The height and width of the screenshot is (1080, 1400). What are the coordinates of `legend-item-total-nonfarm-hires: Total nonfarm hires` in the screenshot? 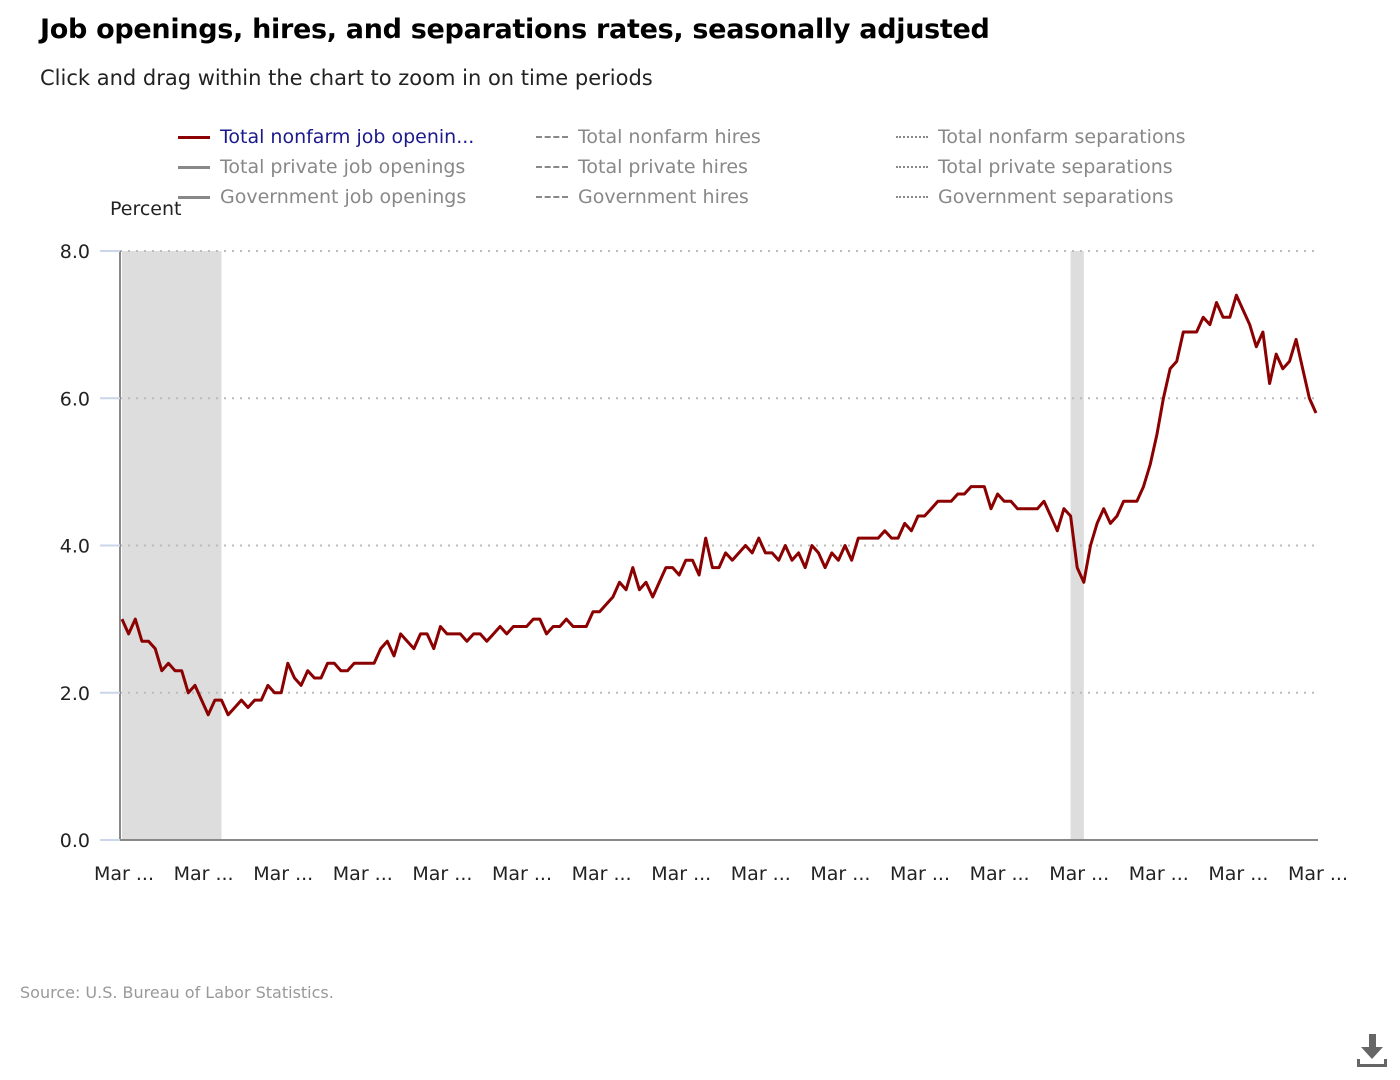 It's located at (648, 137).